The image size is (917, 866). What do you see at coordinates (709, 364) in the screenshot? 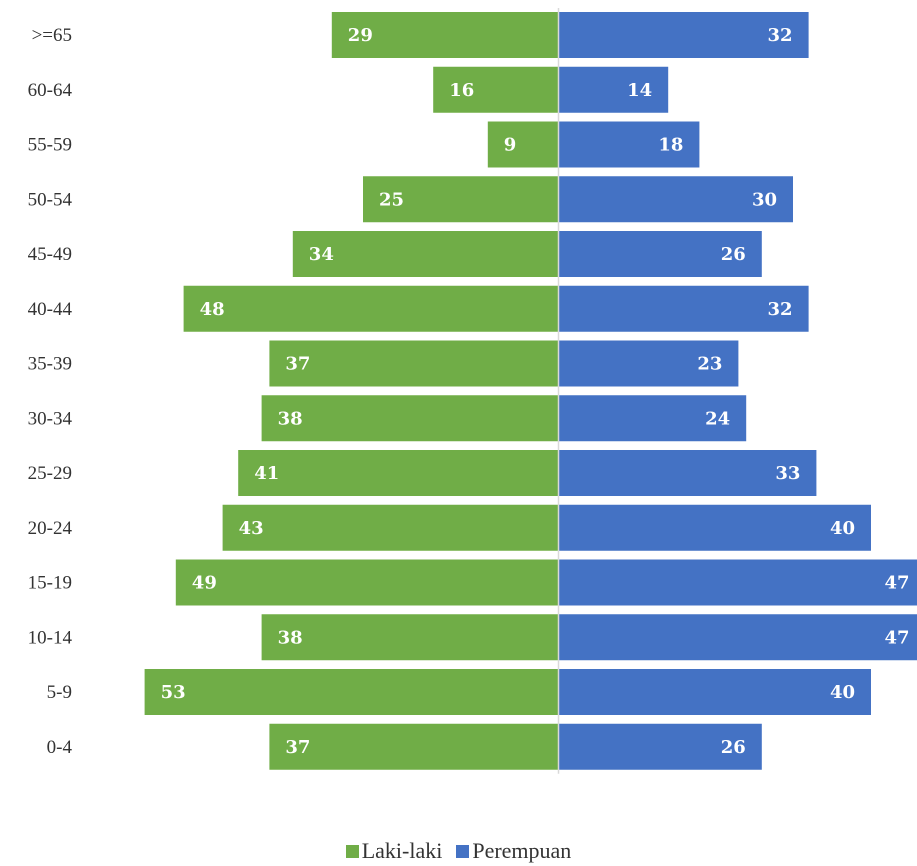
I see `data-label-perempuan: 23` at bounding box center [709, 364].